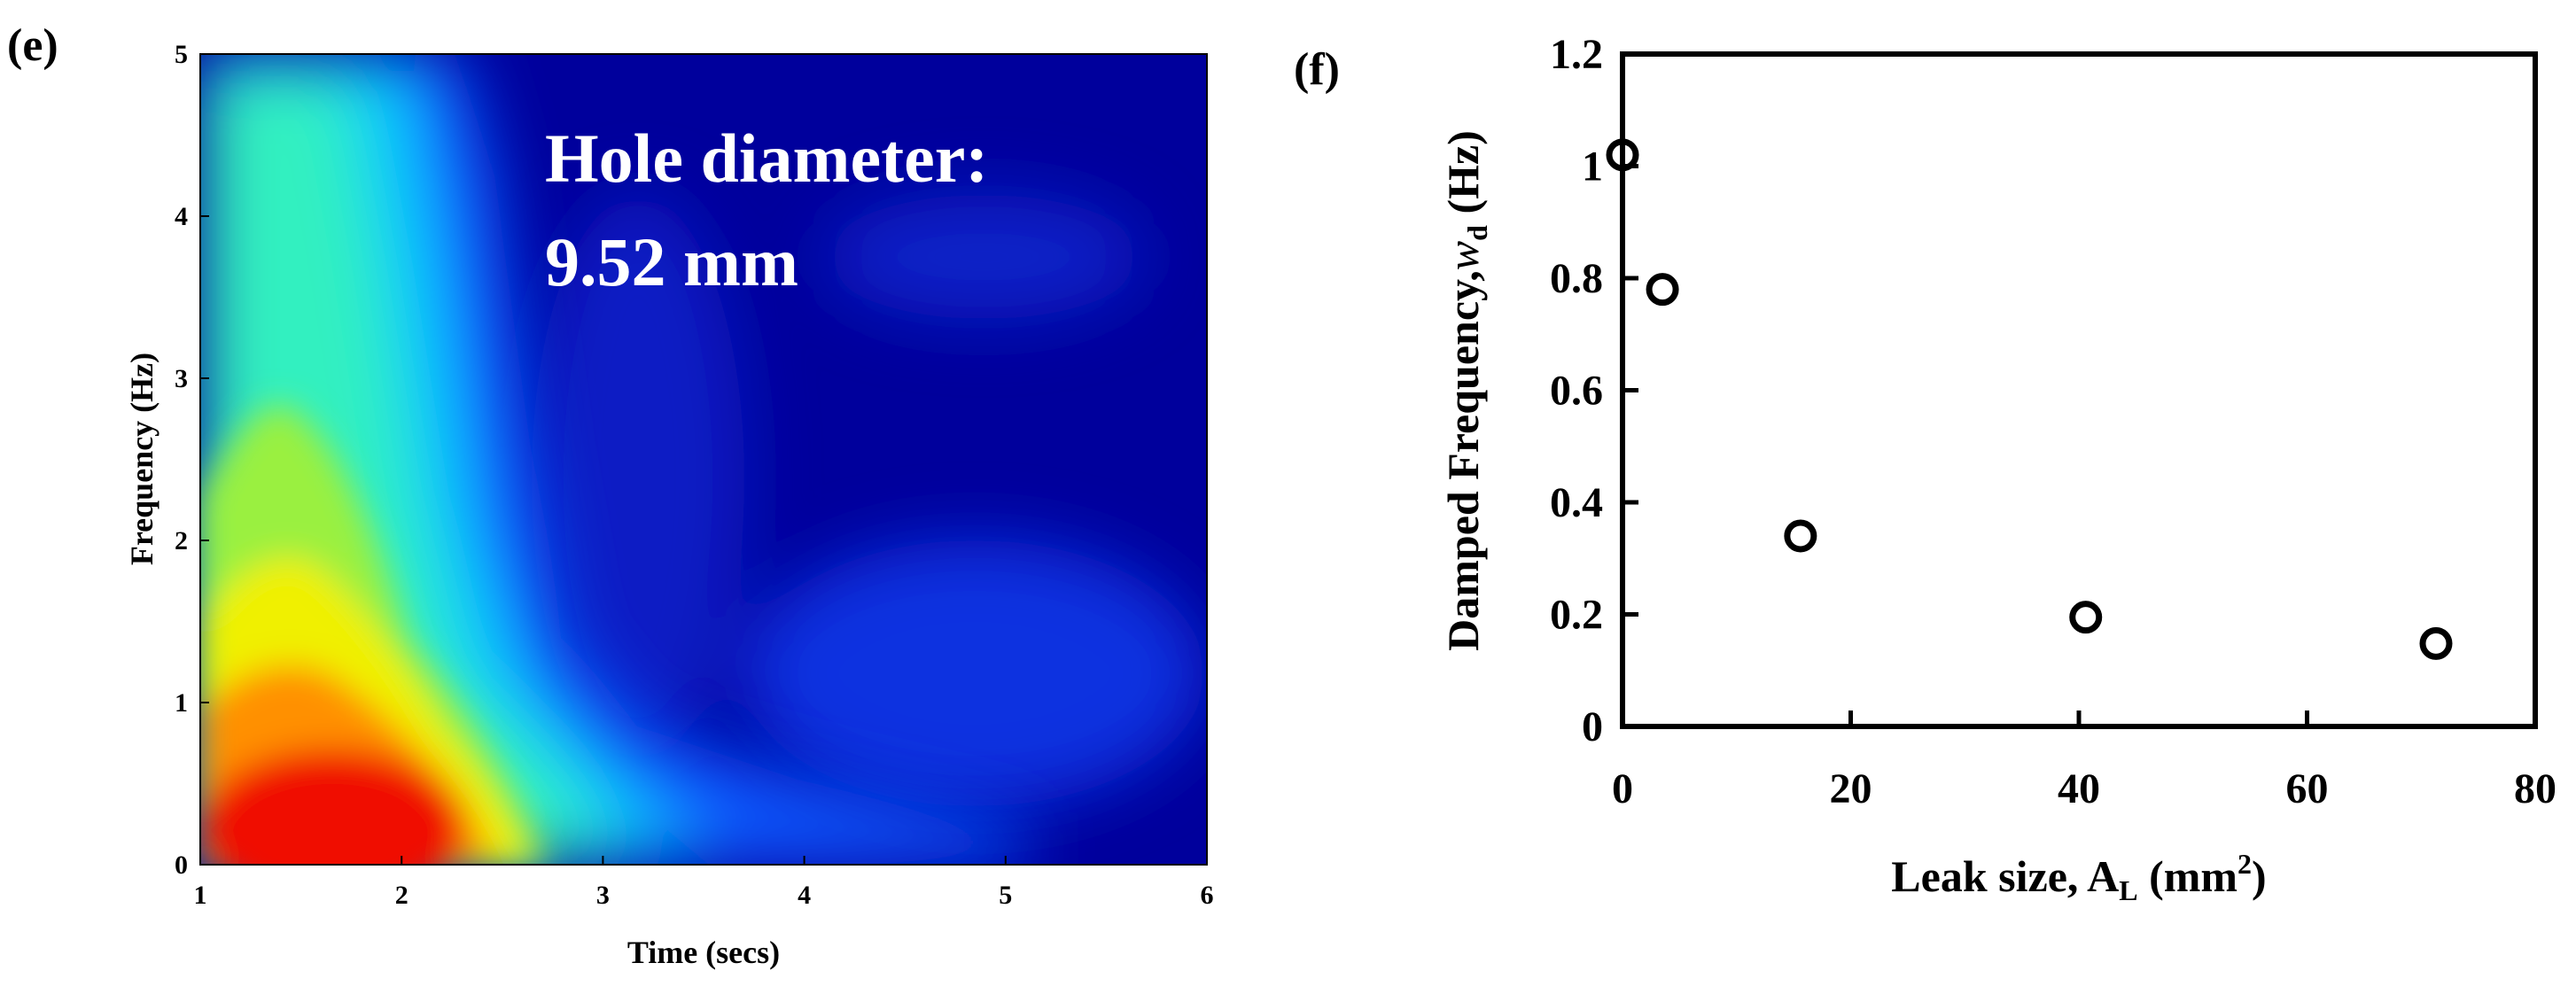  Describe the element at coordinates (1477, 233) in the screenshot. I see `y-label-subscript: d` at that location.